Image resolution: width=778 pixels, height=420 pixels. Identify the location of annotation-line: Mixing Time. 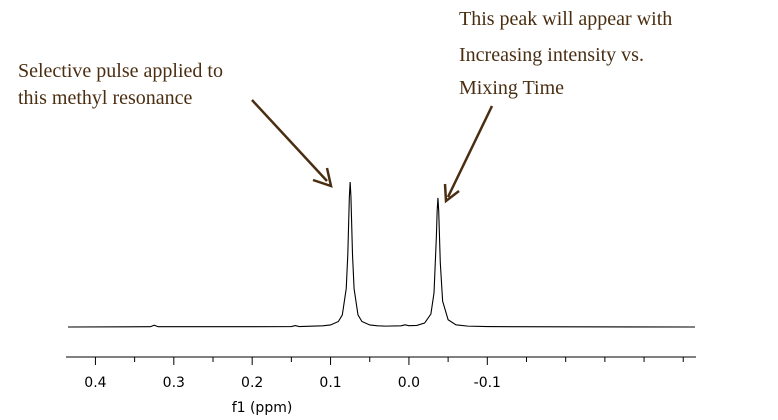
(511, 88).